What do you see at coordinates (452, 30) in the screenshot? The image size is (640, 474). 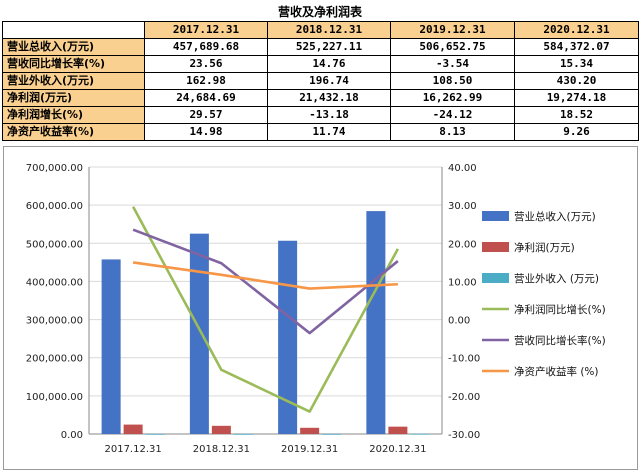 I see `column-header: 2019.12.31` at bounding box center [452, 30].